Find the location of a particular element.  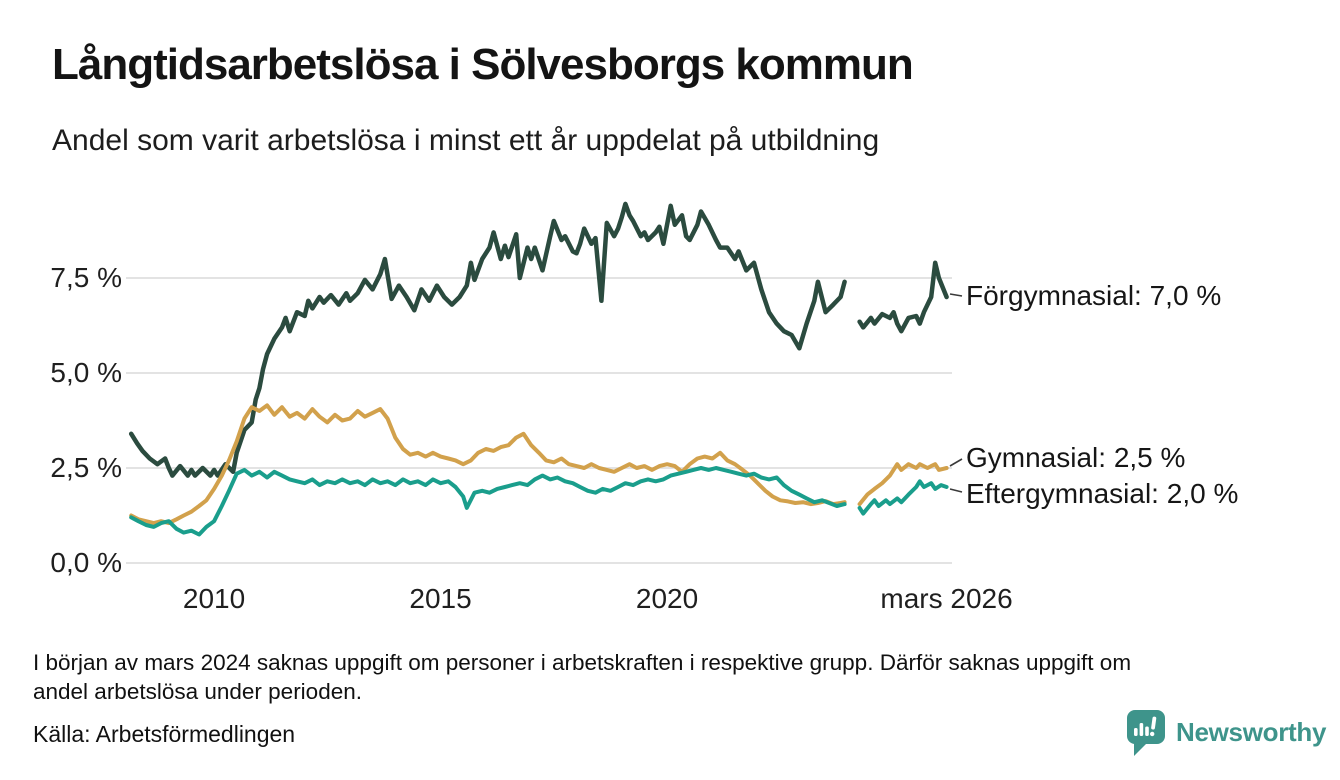

newsworthy-wordmark: Newsworthy is located at coordinates (1251, 732).